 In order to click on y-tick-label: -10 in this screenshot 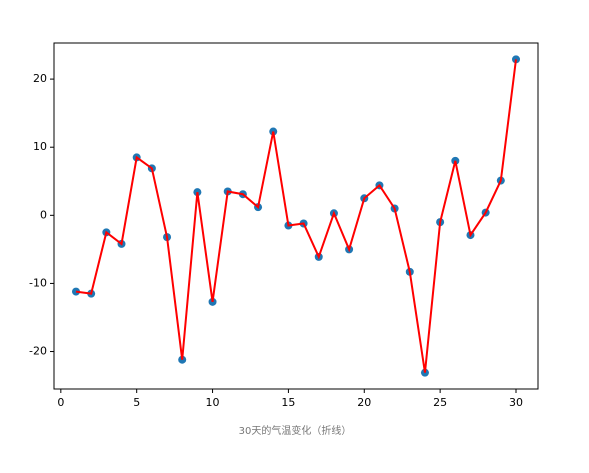, I will do `click(38, 282)`.